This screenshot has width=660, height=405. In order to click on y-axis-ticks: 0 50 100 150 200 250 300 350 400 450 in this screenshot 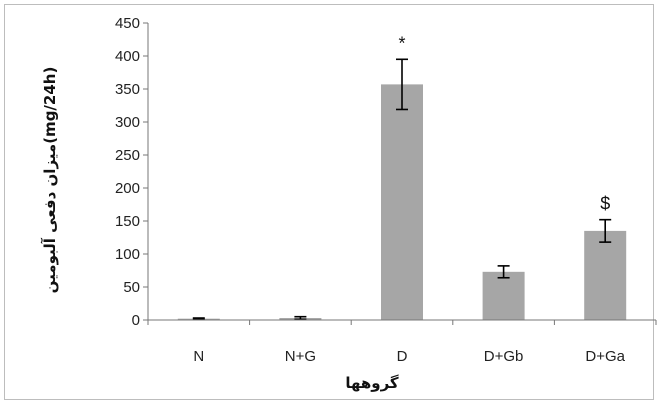, I will do `click(131, 172)`.